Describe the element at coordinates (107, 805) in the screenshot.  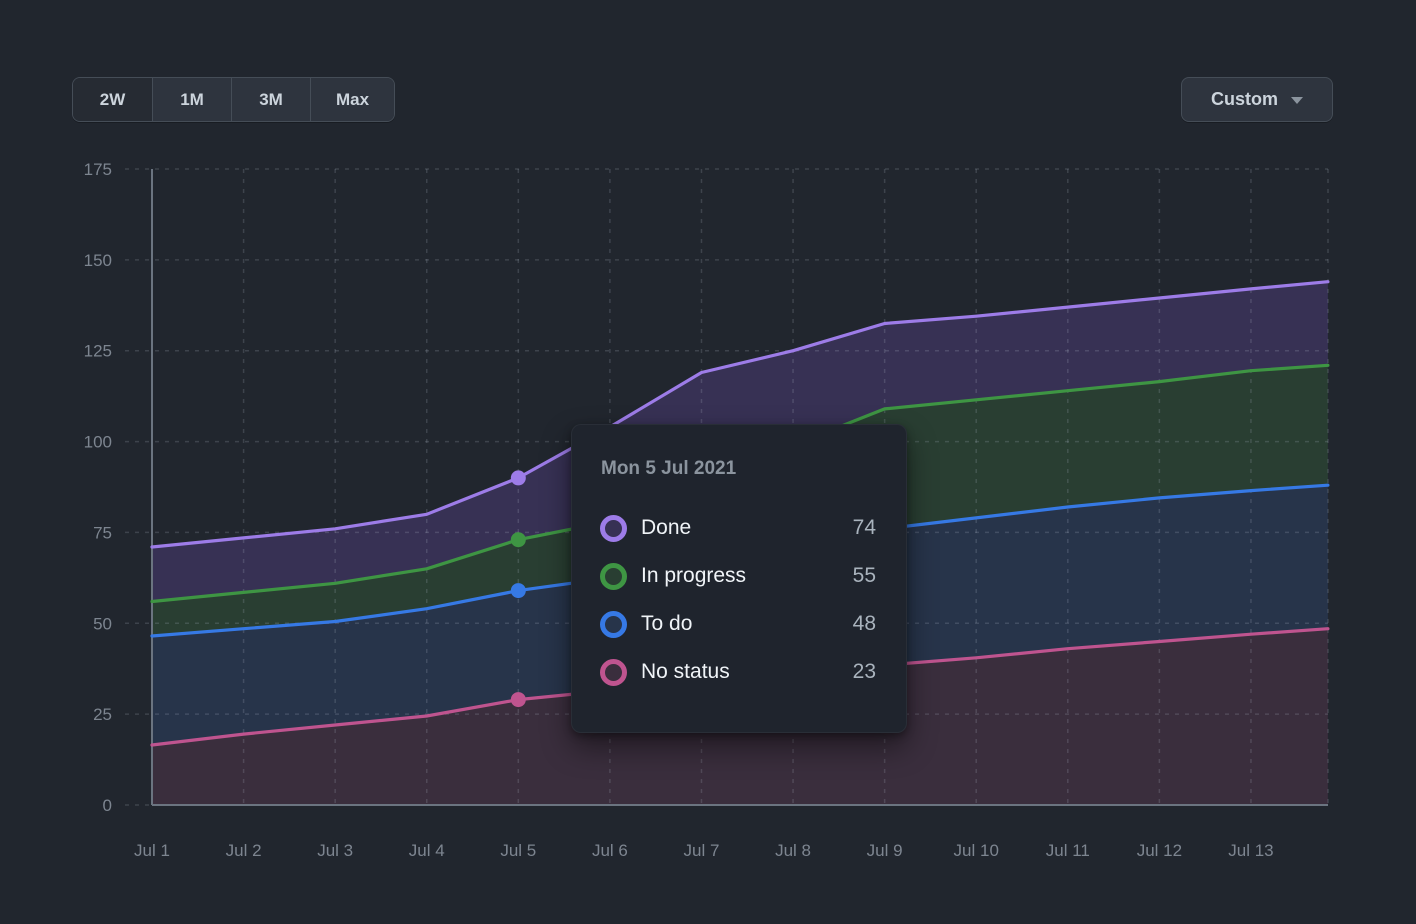
I see `y-tick-label: 0` at that location.